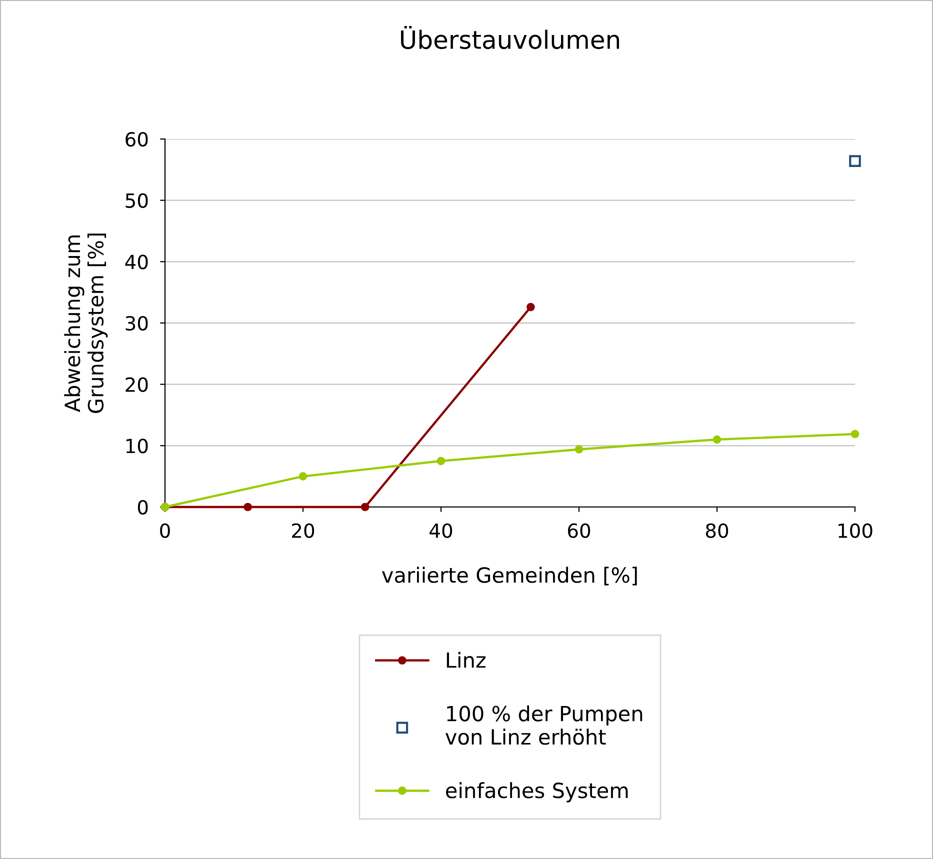 This screenshot has height=859, width=933. I want to click on y-tick-label: 60, so click(137, 139).